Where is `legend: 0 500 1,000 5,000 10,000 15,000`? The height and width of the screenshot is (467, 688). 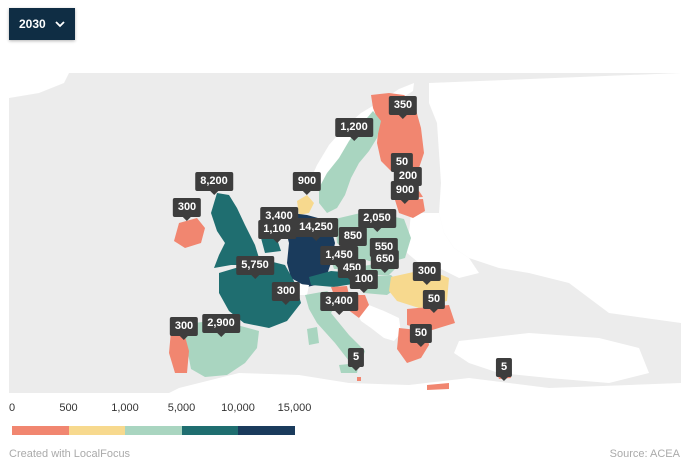 legend: 0 500 1,000 5,000 10,000 15,000 is located at coordinates (160, 419).